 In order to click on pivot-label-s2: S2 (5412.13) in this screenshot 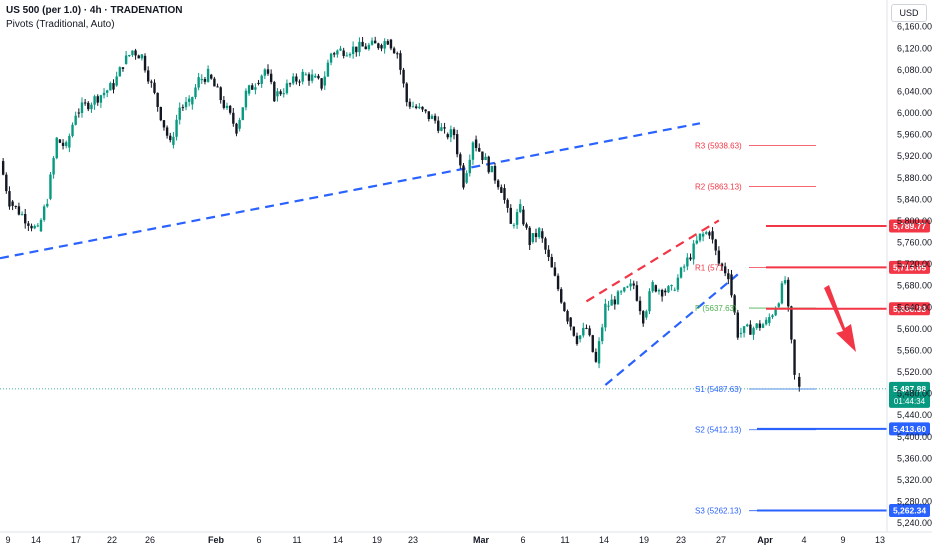, I will do `click(718, 430)`.